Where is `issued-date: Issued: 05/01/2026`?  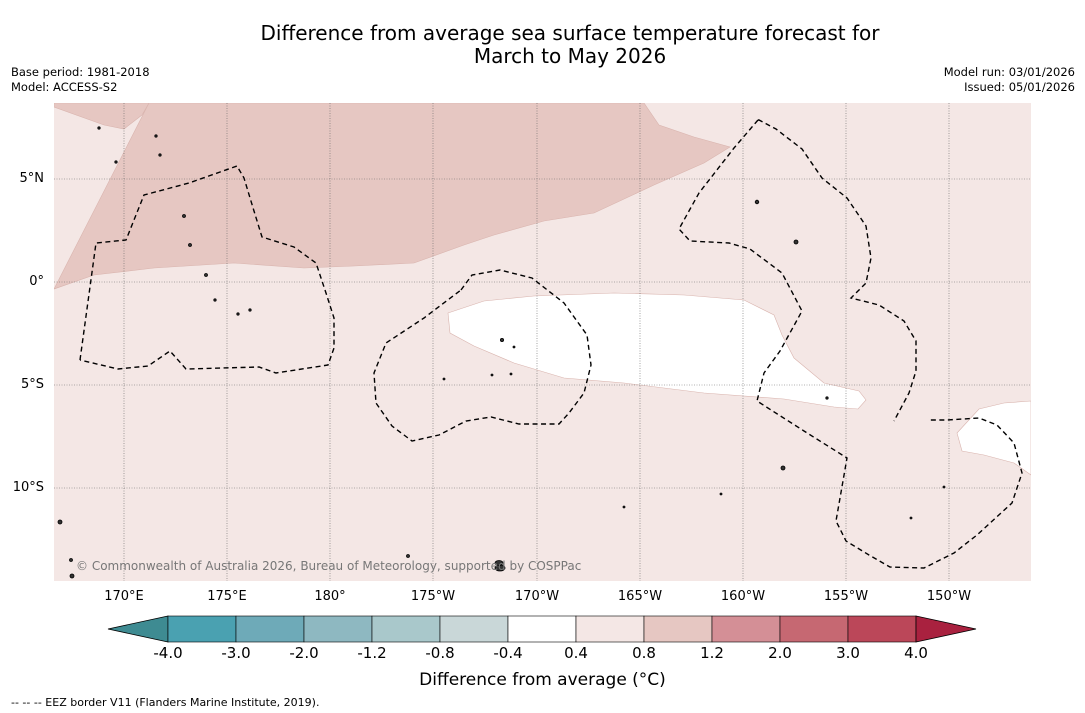 issued-date: Issued: 05/01/2026 is located at coordinates (1019, 87).